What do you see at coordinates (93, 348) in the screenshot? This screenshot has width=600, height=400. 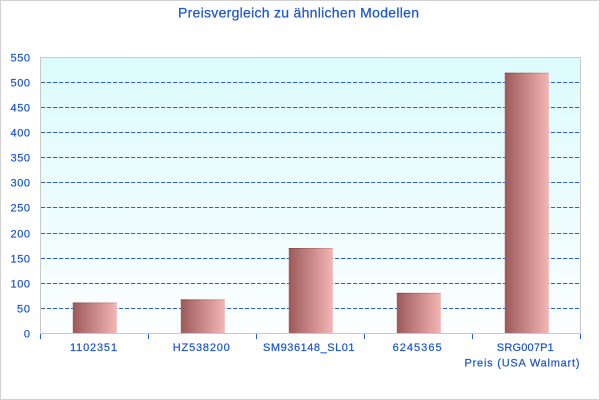 I see `svg-text: 1102351` at bounding box center [93, 348].